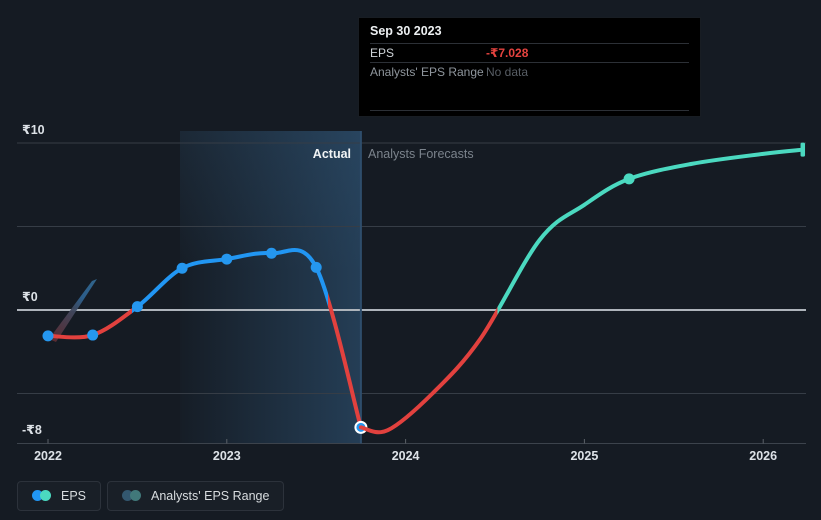 The height and width of the screenshot is (520, 821). Describe the element at coordinates (507, 53) in the screenshot. I see `tooltip-eps-value: -₹7.028` at that location.